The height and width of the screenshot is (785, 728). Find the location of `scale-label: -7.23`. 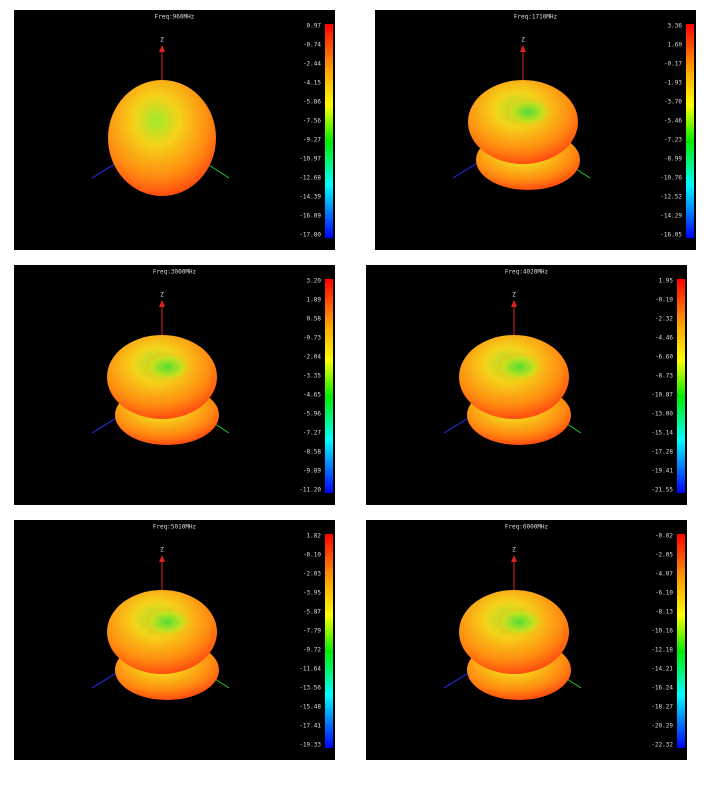

scale-label: -7.23 is located at coordinates (673, 140).